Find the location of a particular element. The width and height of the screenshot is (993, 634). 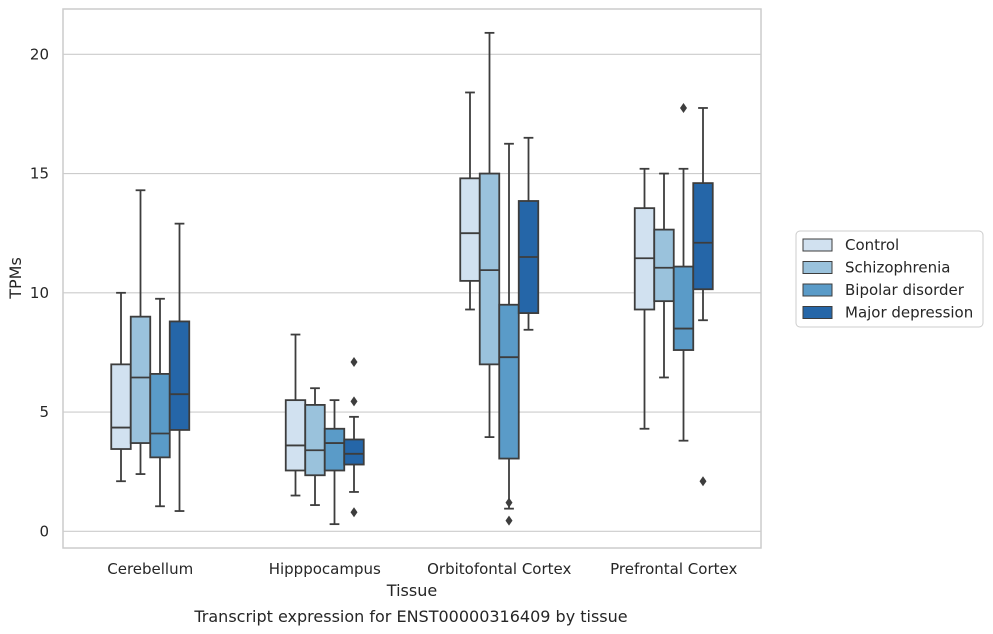

y-tick-label: 0 is located at coordinates (44, 531).